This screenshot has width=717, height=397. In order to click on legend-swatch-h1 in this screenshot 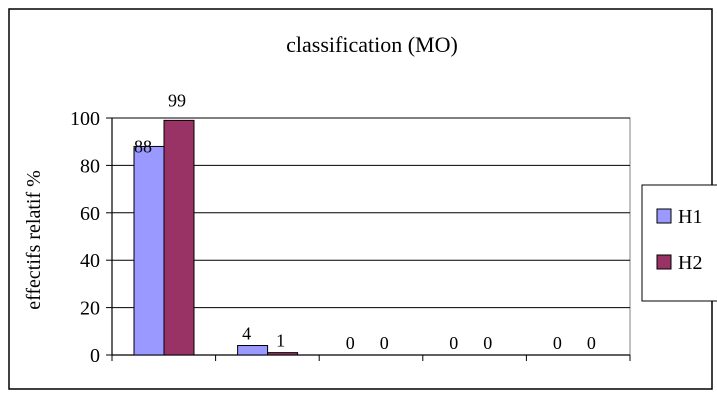, I will do `click(664, 216)`.